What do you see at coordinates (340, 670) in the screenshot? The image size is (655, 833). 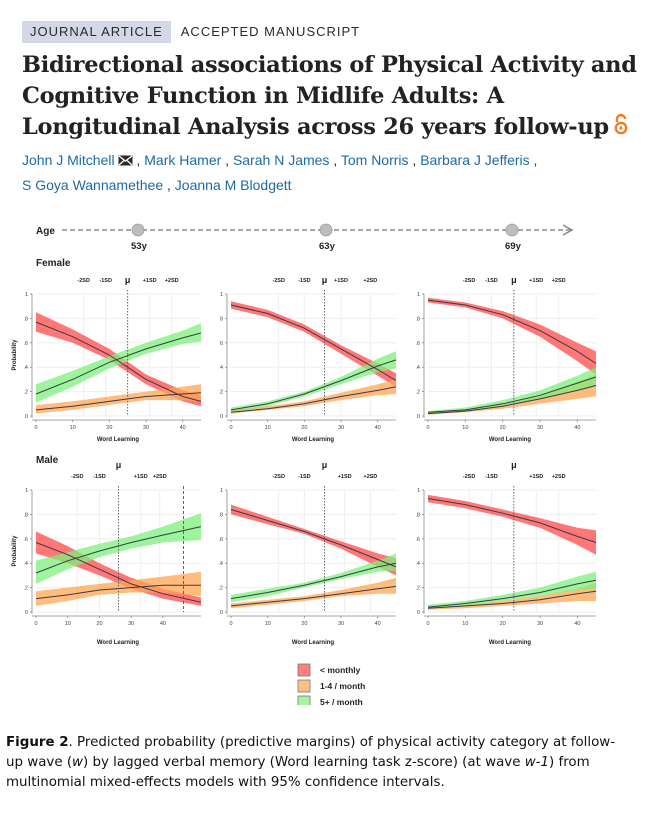 I see `legend-label: < monthly` at bounding box center [340, 670].